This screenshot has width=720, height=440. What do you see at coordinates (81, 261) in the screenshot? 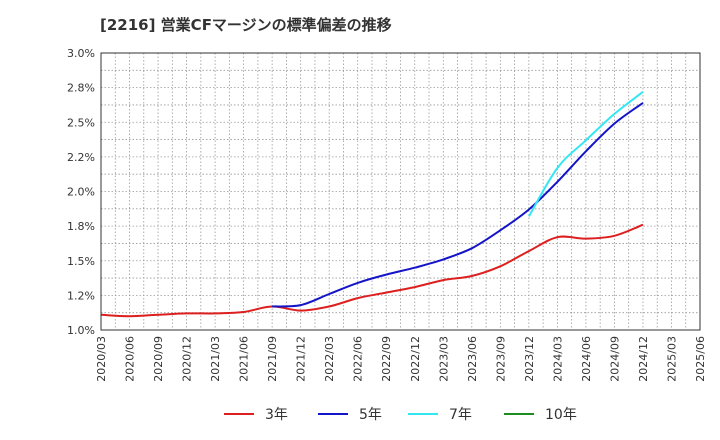
I see `y-tick-label: 1.5%` at bounding box center [81, 261].